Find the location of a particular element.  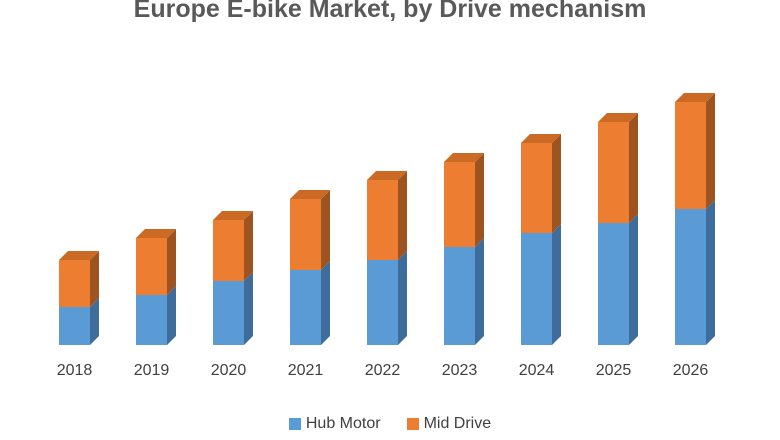

bar-2020-mid-drive-side is located at coordinates (248, 246).